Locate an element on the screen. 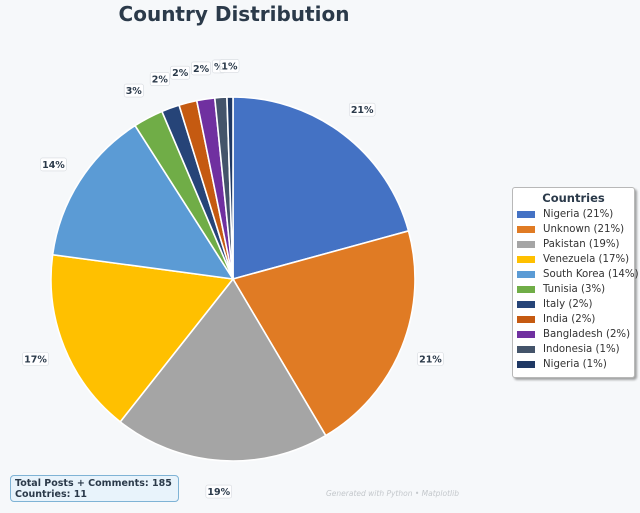 The width and height of the screenshot is (640, 513). legend-item-3: Venezuela (17%) is located at coordinates (573, 259).